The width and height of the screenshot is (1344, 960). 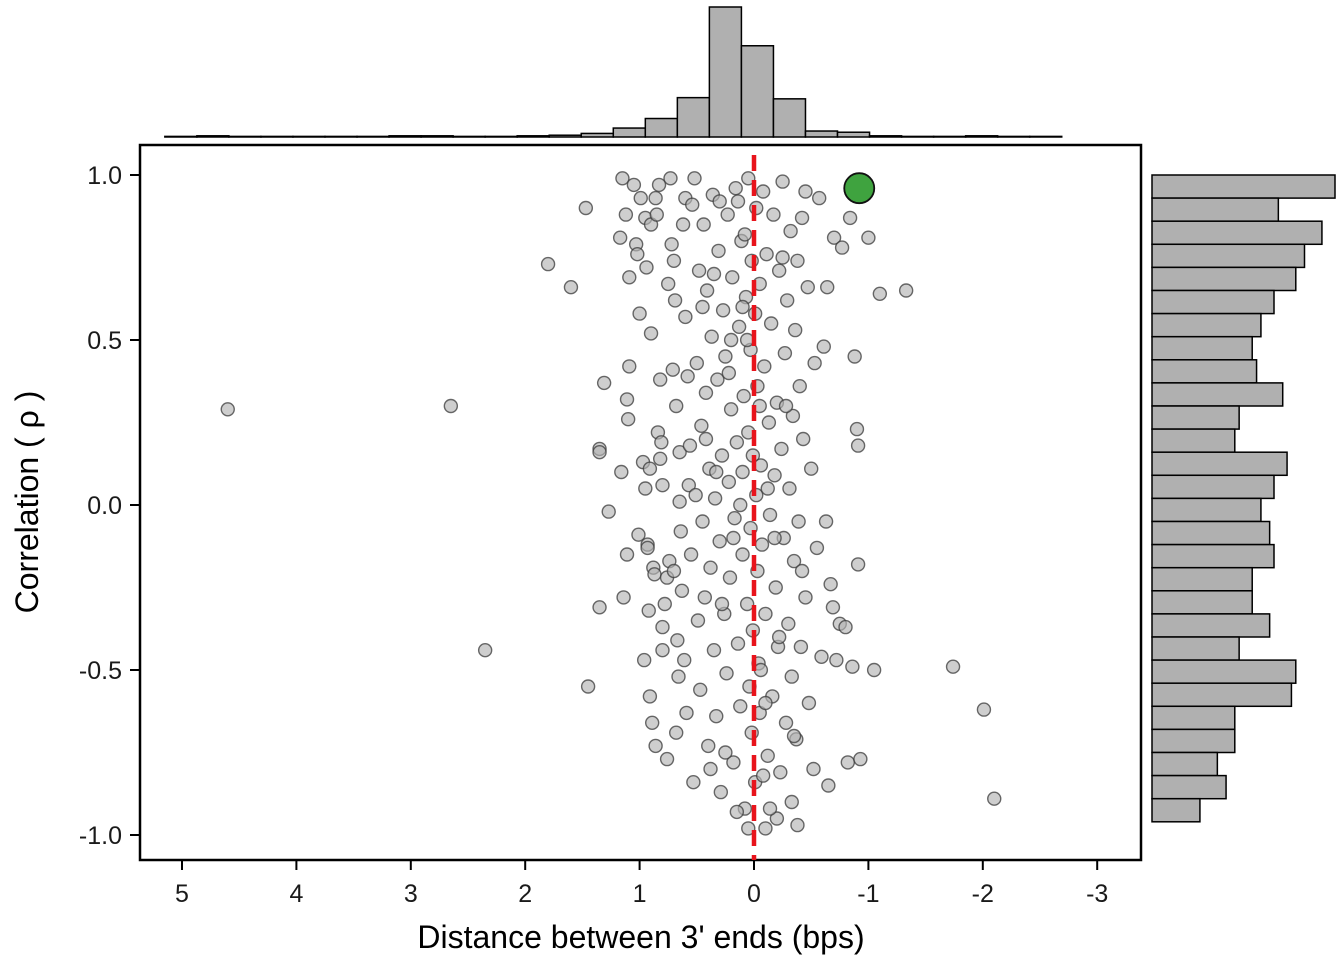 I want to click on y-axis: 1.0 0.5 0.0 -0.5 -1.0, so click(x=109, y=506).